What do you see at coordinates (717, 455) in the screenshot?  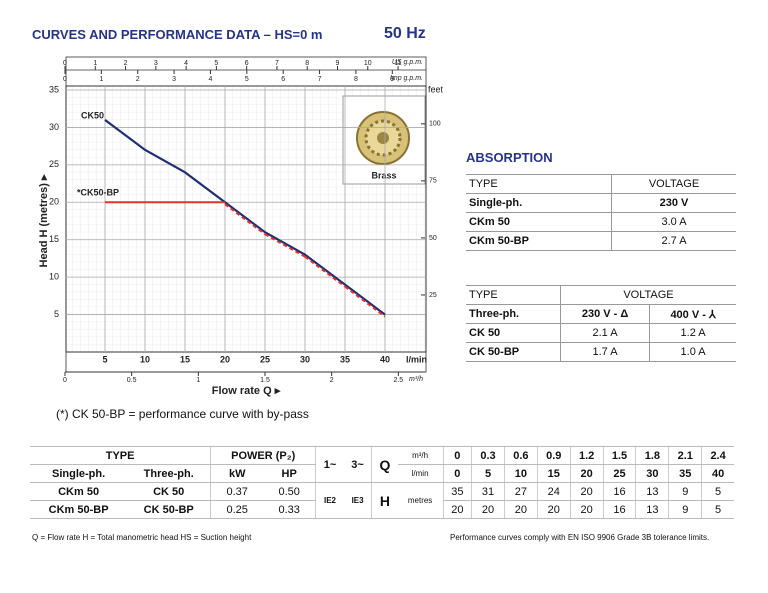 I see `cell: 2.4` at bounding box center [717, 455].